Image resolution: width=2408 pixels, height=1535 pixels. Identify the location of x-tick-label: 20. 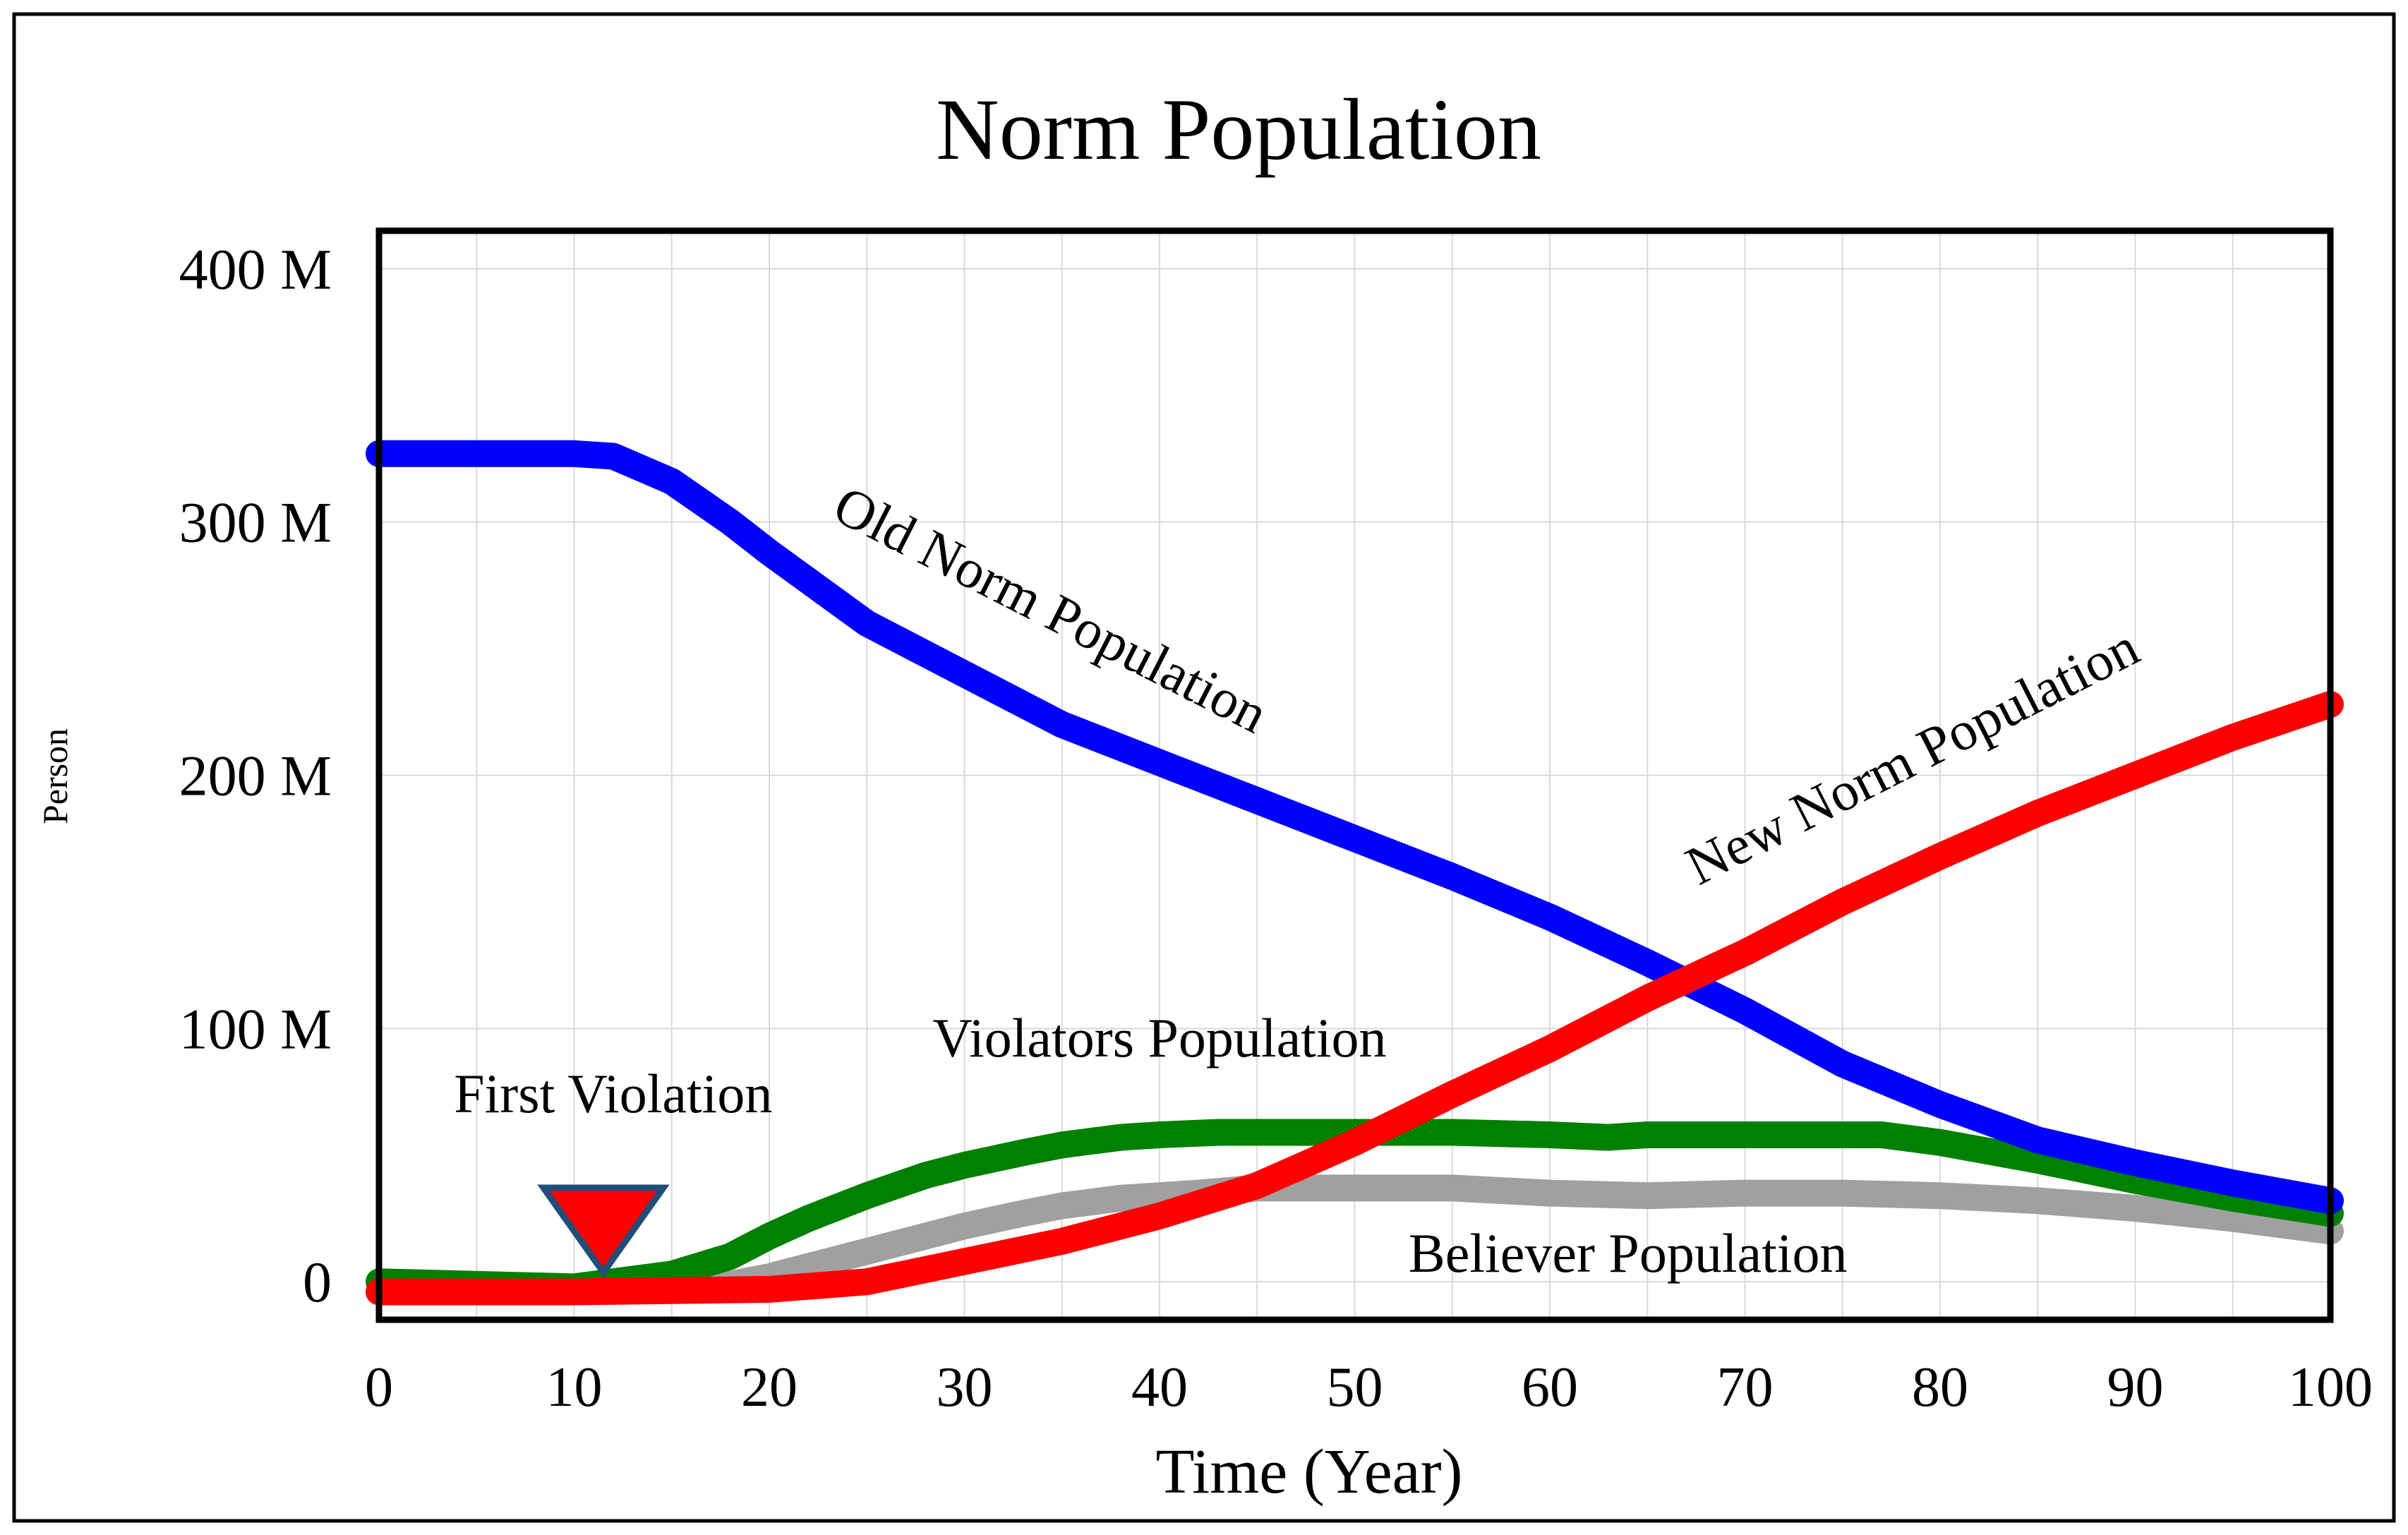
(769, 1387).